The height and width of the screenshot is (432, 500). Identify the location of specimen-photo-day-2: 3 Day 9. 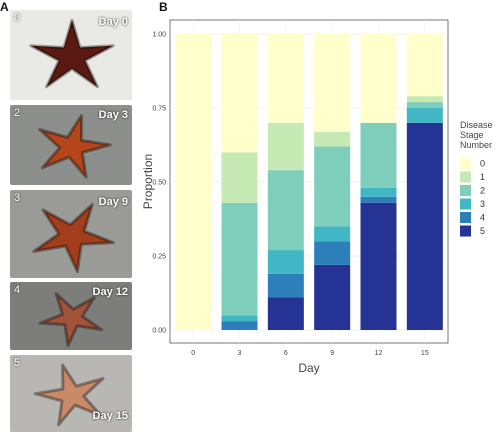
(71, 234).